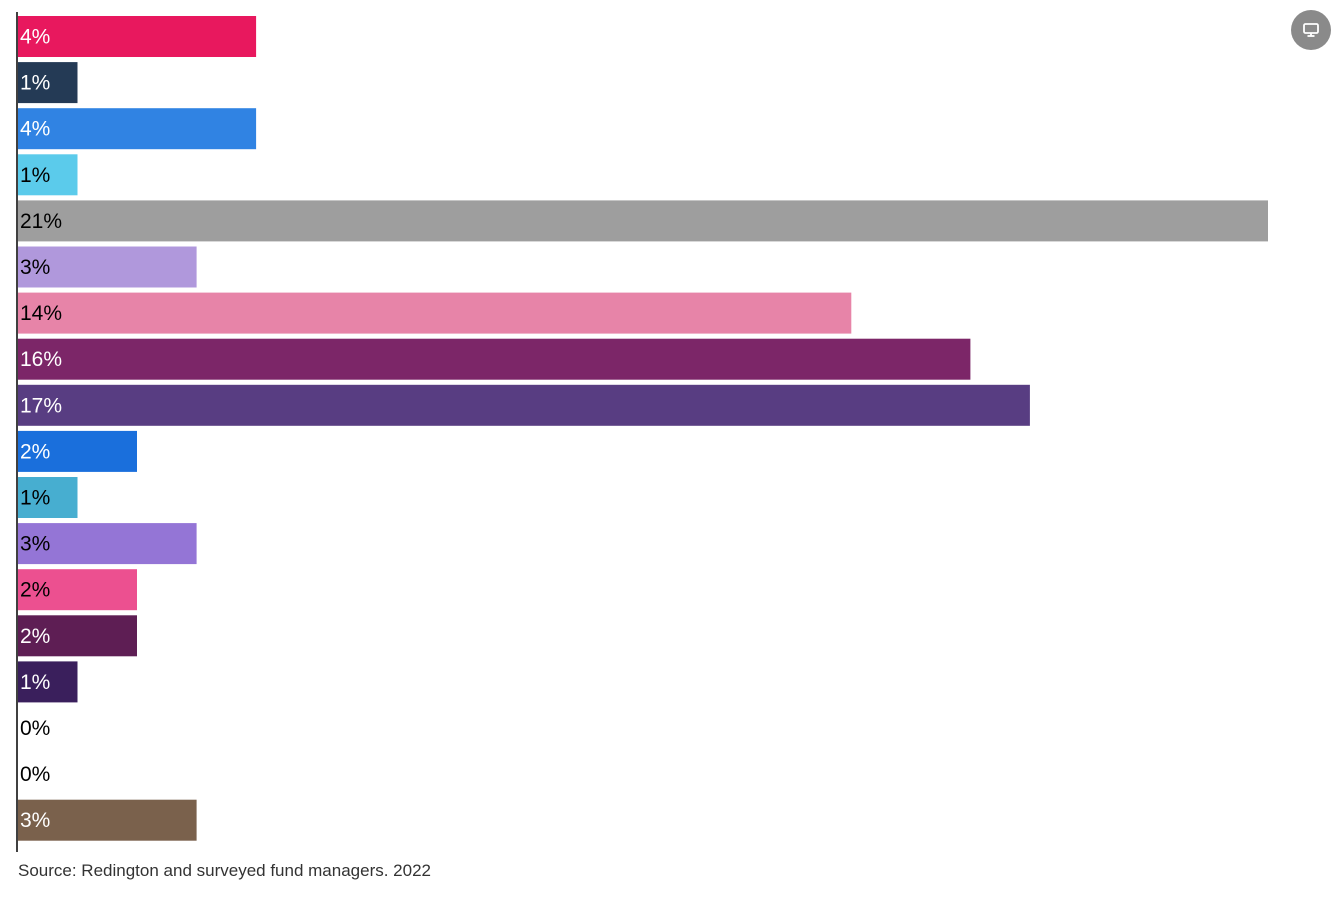  I want to click on bar-value-label: 16%, so click(41, 359).